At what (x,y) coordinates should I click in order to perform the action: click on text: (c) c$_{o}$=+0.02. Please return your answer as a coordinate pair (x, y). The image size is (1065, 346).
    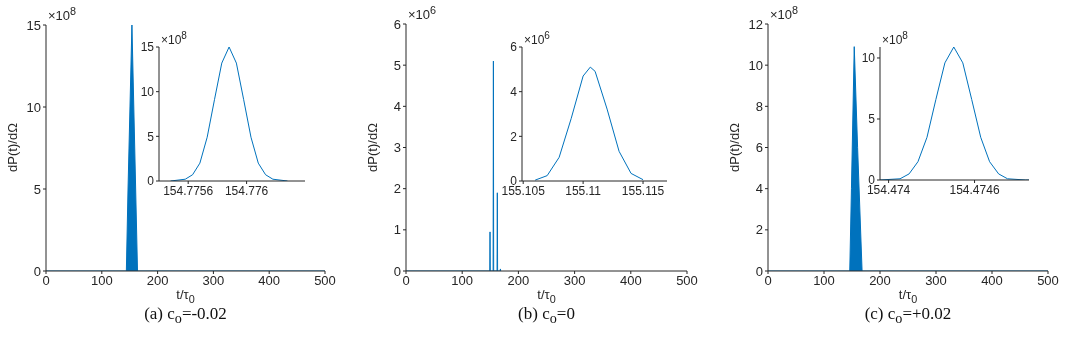
    Looking at the image, I should click on (908, 316).